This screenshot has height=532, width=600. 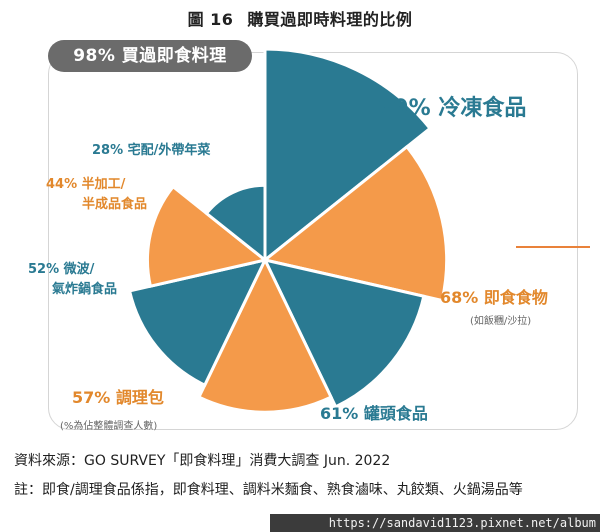 I want to click on footnote: 註：即食/調理食品係指，即食料理、調料米麵食、熟食滷味、丸餃類、火鍋湯品等, so click(x=268, y=490).